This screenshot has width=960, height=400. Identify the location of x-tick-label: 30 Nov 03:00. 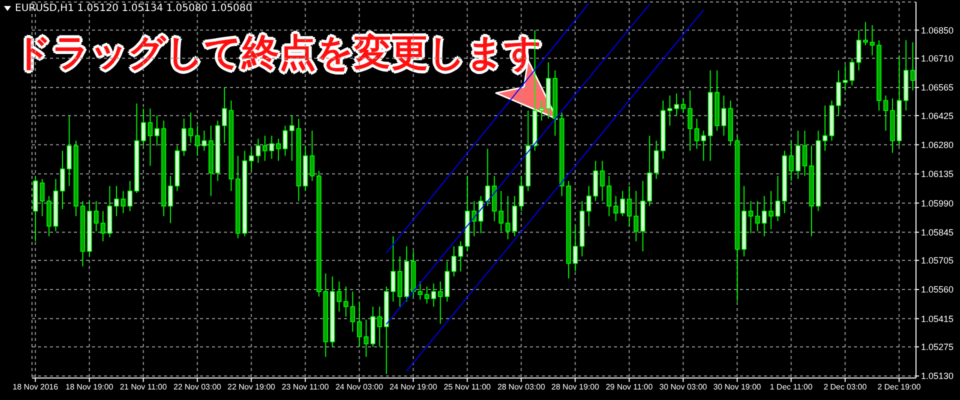
(683, 387).